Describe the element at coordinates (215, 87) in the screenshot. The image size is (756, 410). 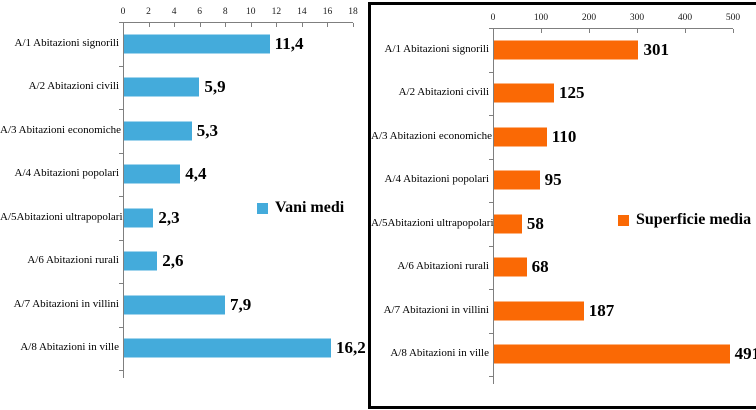
I see `value-label: 5,9` at that location.